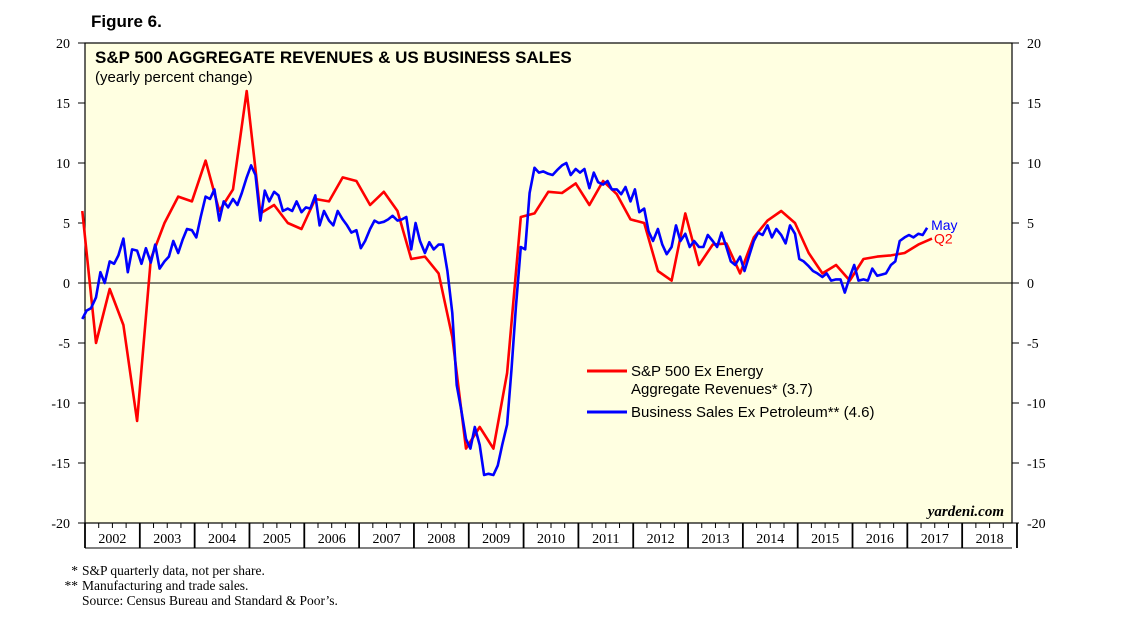 This screenshot has height=628, width=1138. Describe the element at coordinates (990, 539) in the screenshot. I see `x-tick-label: 2018` at that location.